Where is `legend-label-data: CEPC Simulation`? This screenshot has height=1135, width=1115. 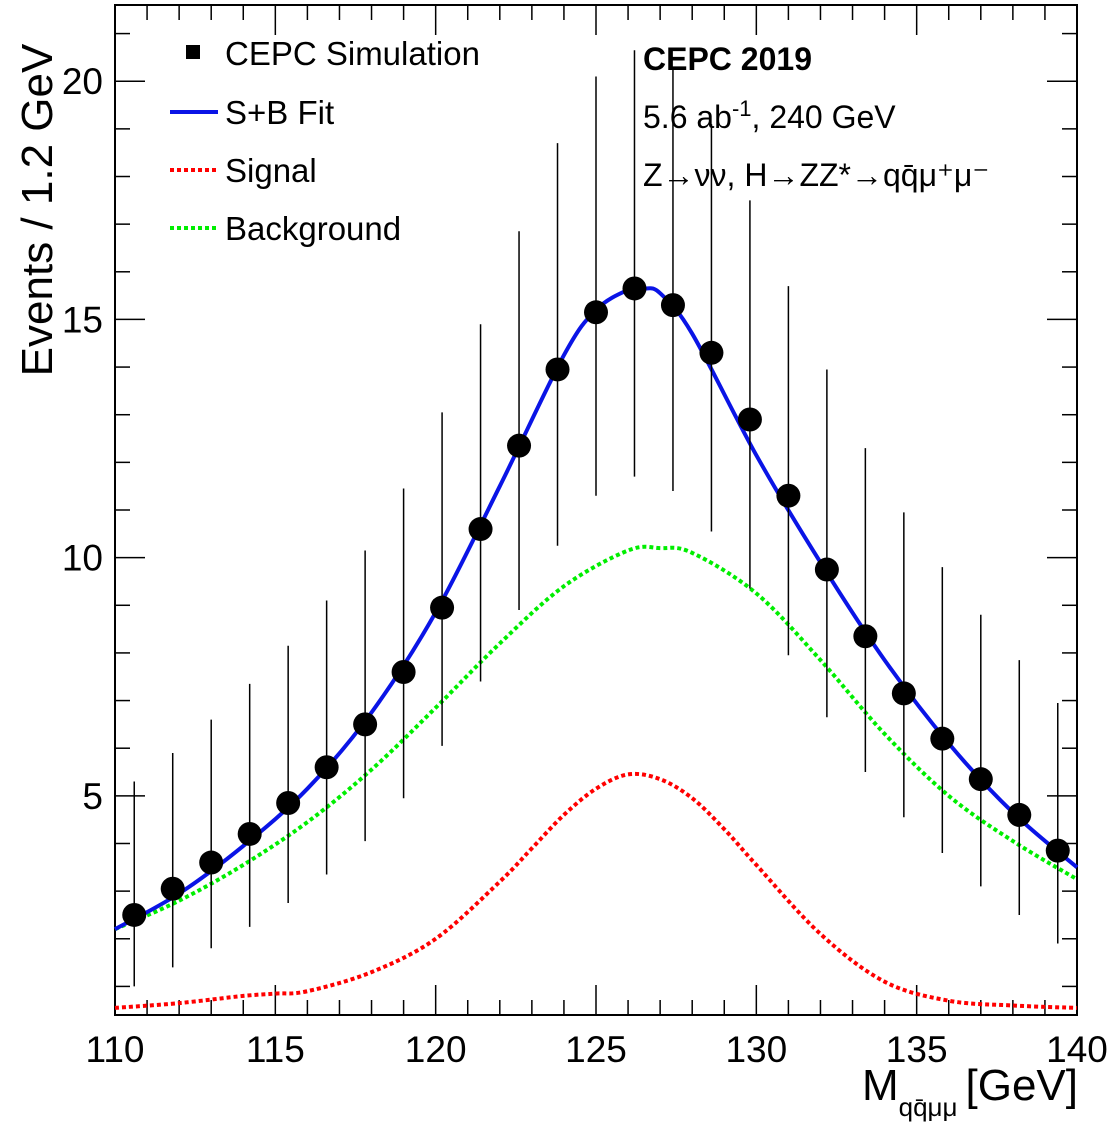 legend-label-data: CEPC Simulation is located at coordinates (352, 53).